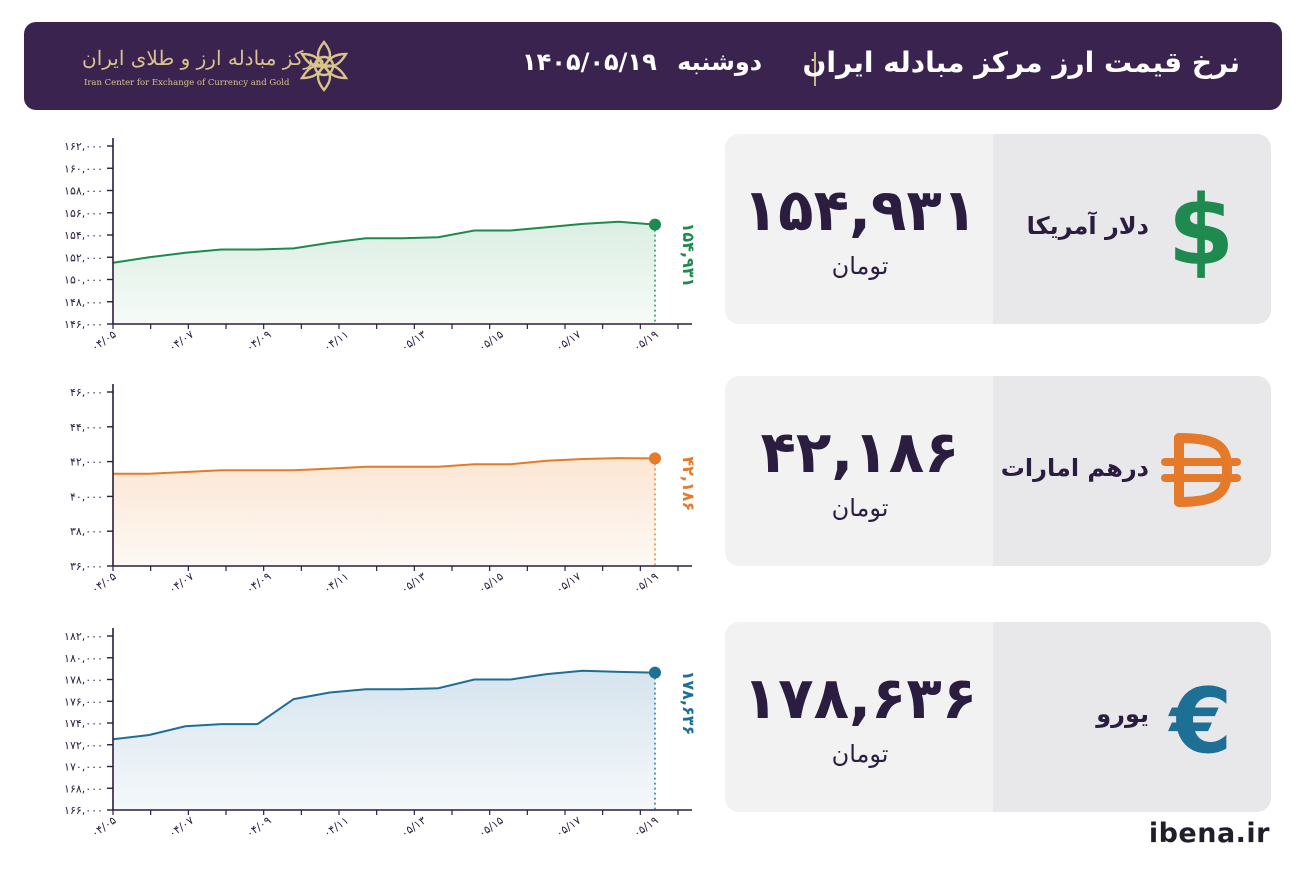 The width and height of the screenshot is (1306, 870). I want to click on dirham-icon, so click(1201, 470).